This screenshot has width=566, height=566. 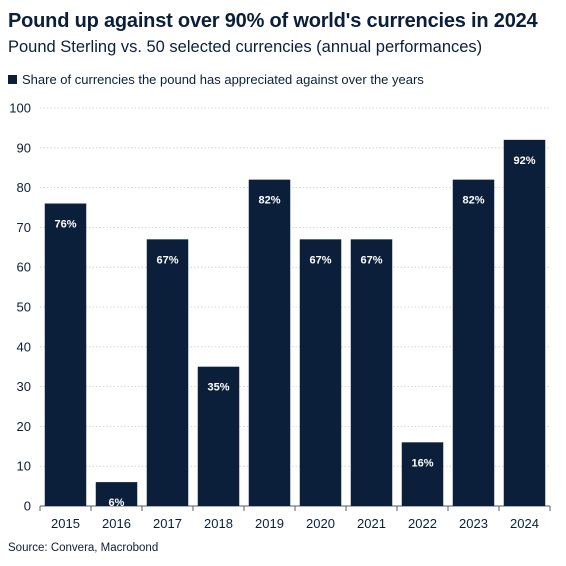 I want to click on x-tick-label: 2022, so click(x=422, y=523).